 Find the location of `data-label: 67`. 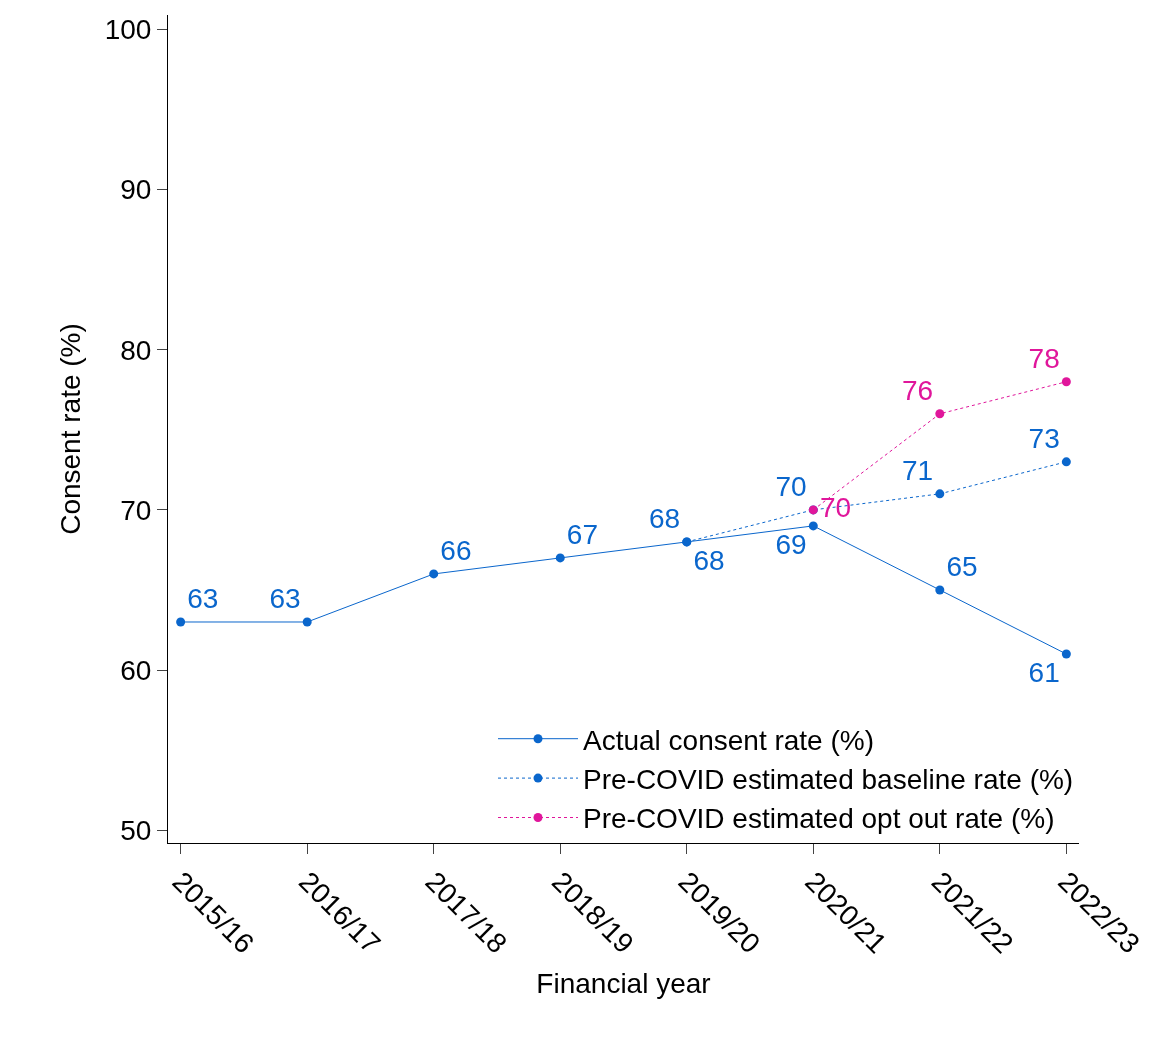

data-label: 67 is located at coordinates (582, 535).